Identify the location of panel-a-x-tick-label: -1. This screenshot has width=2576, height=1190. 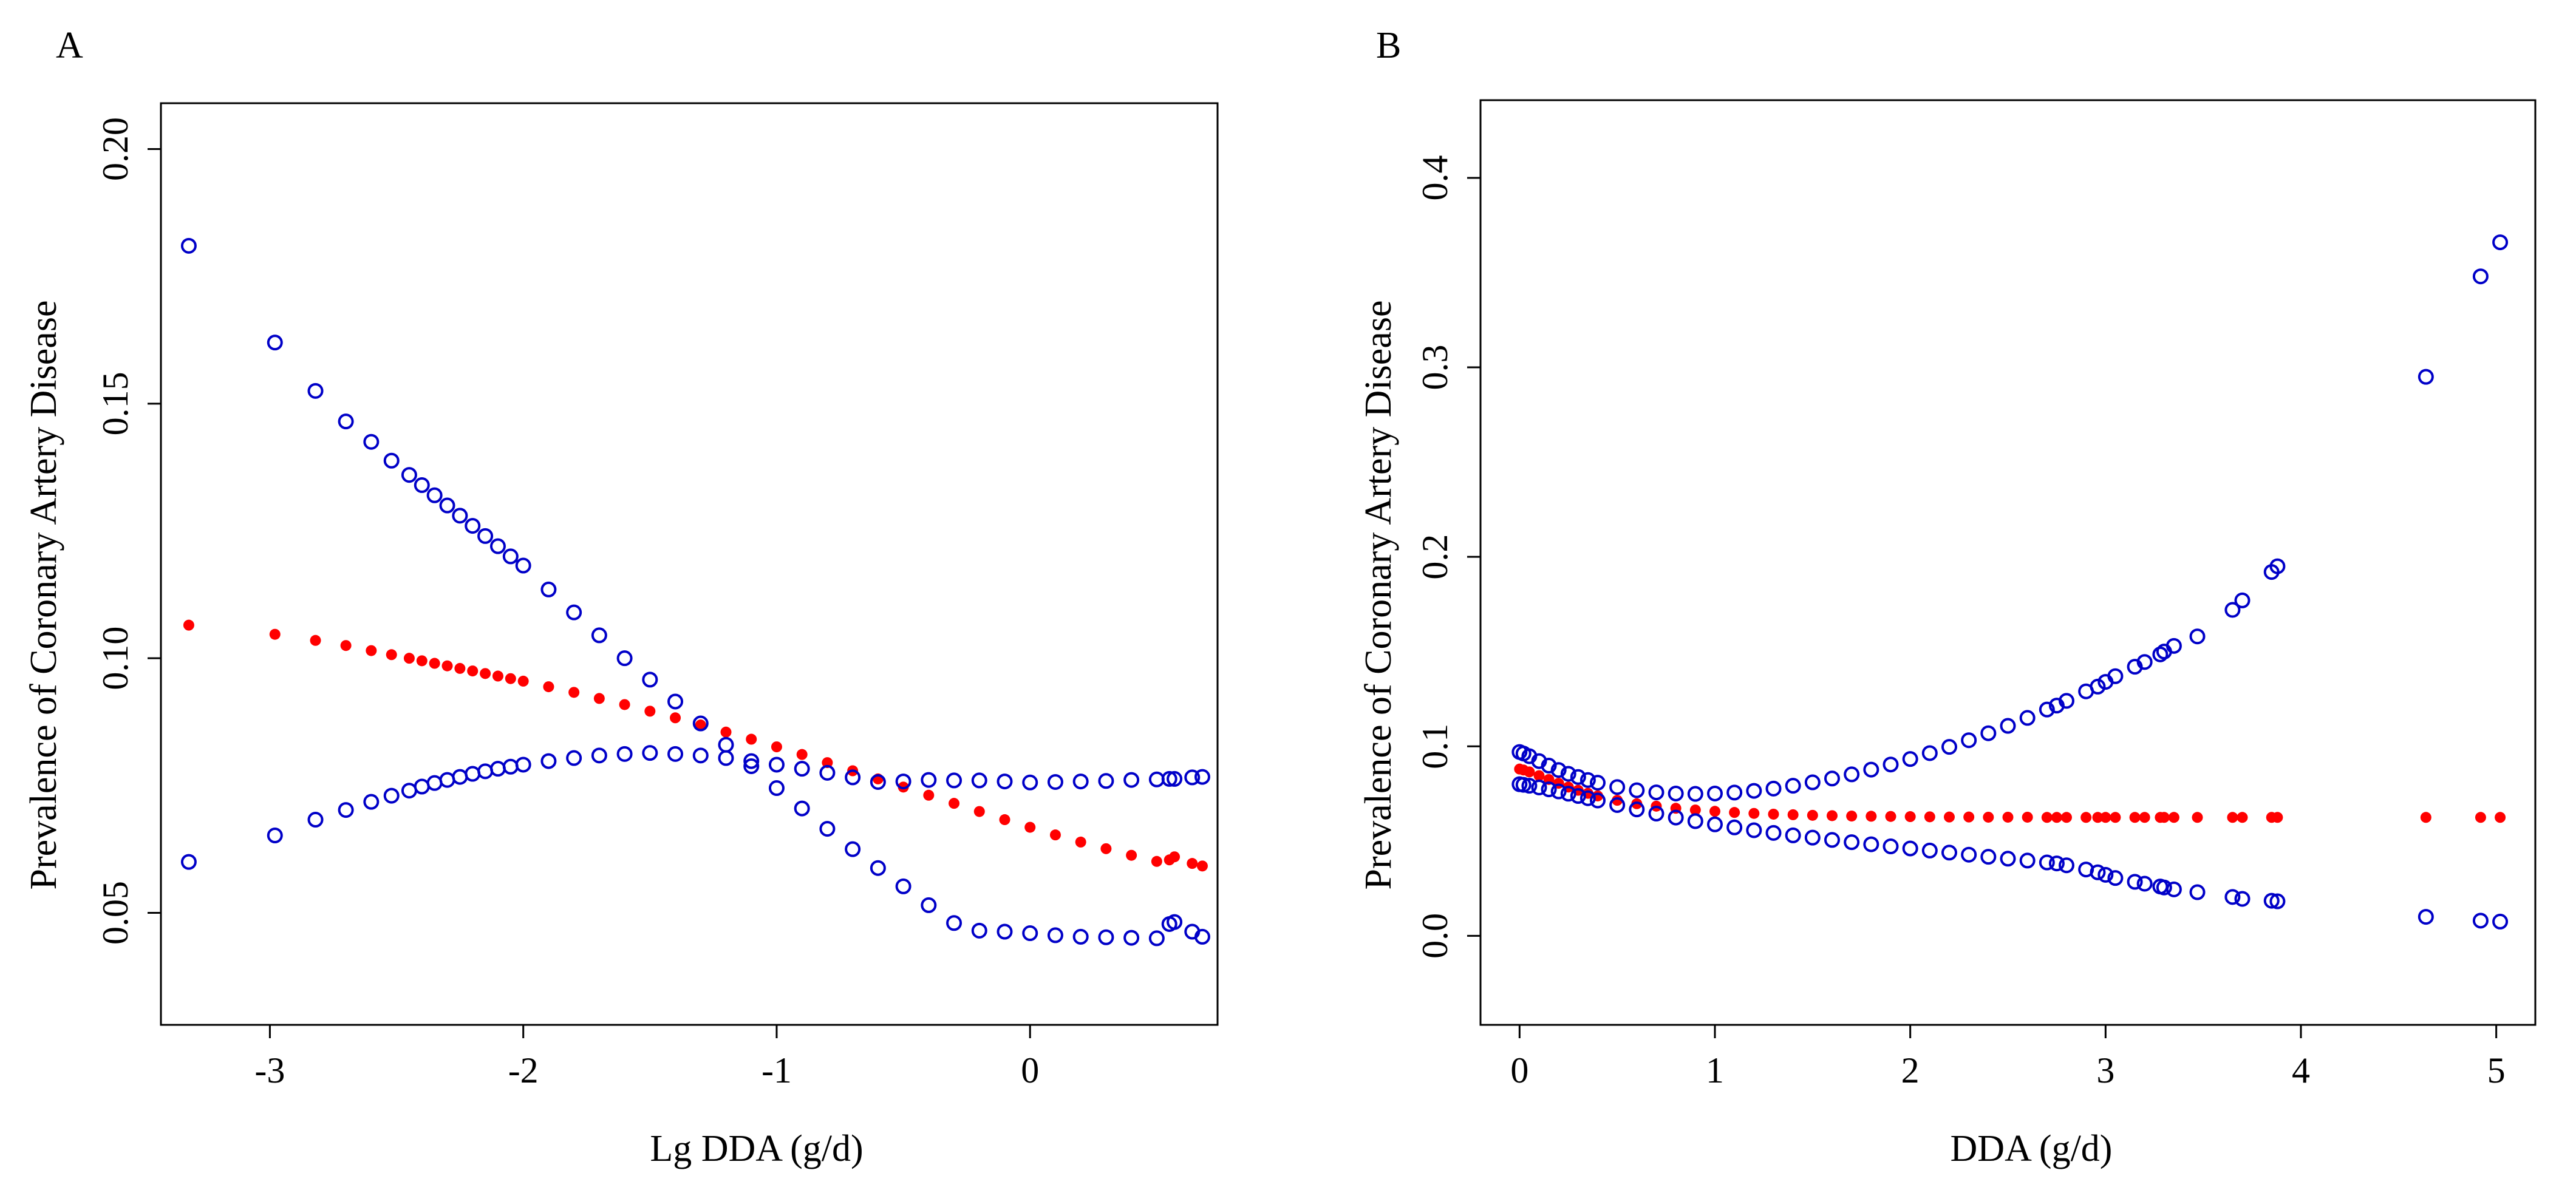
(777, 1070).